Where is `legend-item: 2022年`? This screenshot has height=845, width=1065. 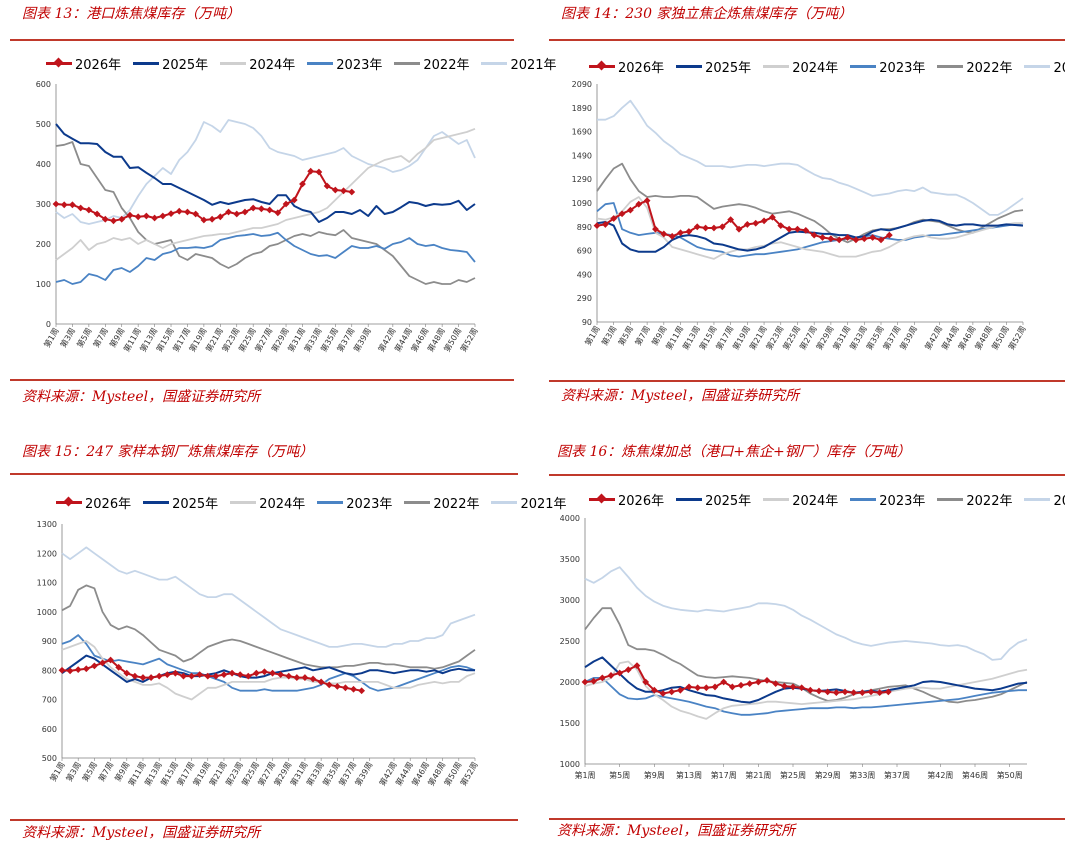
legend-item: 2022年 is located at coordinates (974, 66).